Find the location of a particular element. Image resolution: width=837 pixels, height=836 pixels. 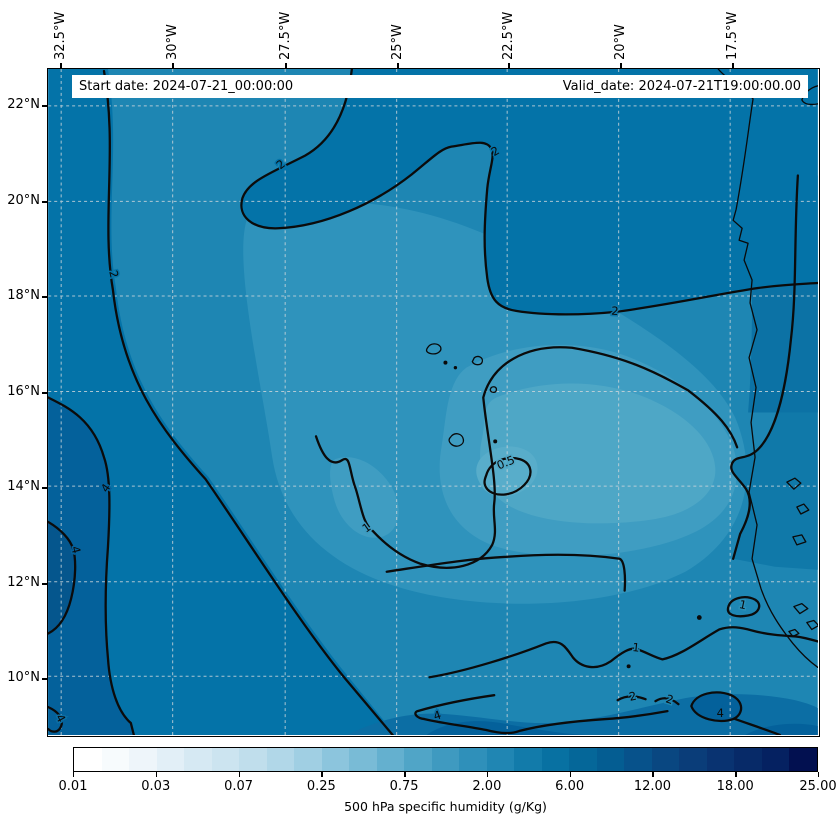

island-dots is located at coordinates (572, 514).